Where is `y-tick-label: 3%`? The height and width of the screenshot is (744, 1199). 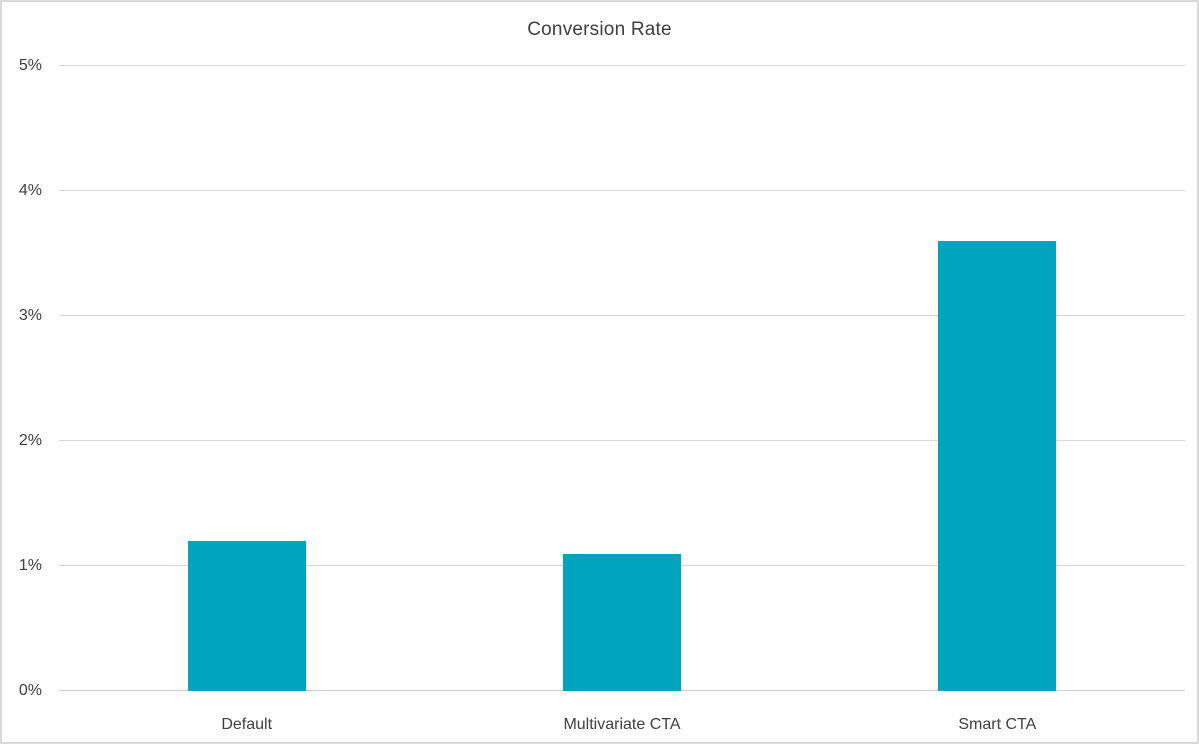 y-tick-label: 3% is located at coordinates (30, 315).